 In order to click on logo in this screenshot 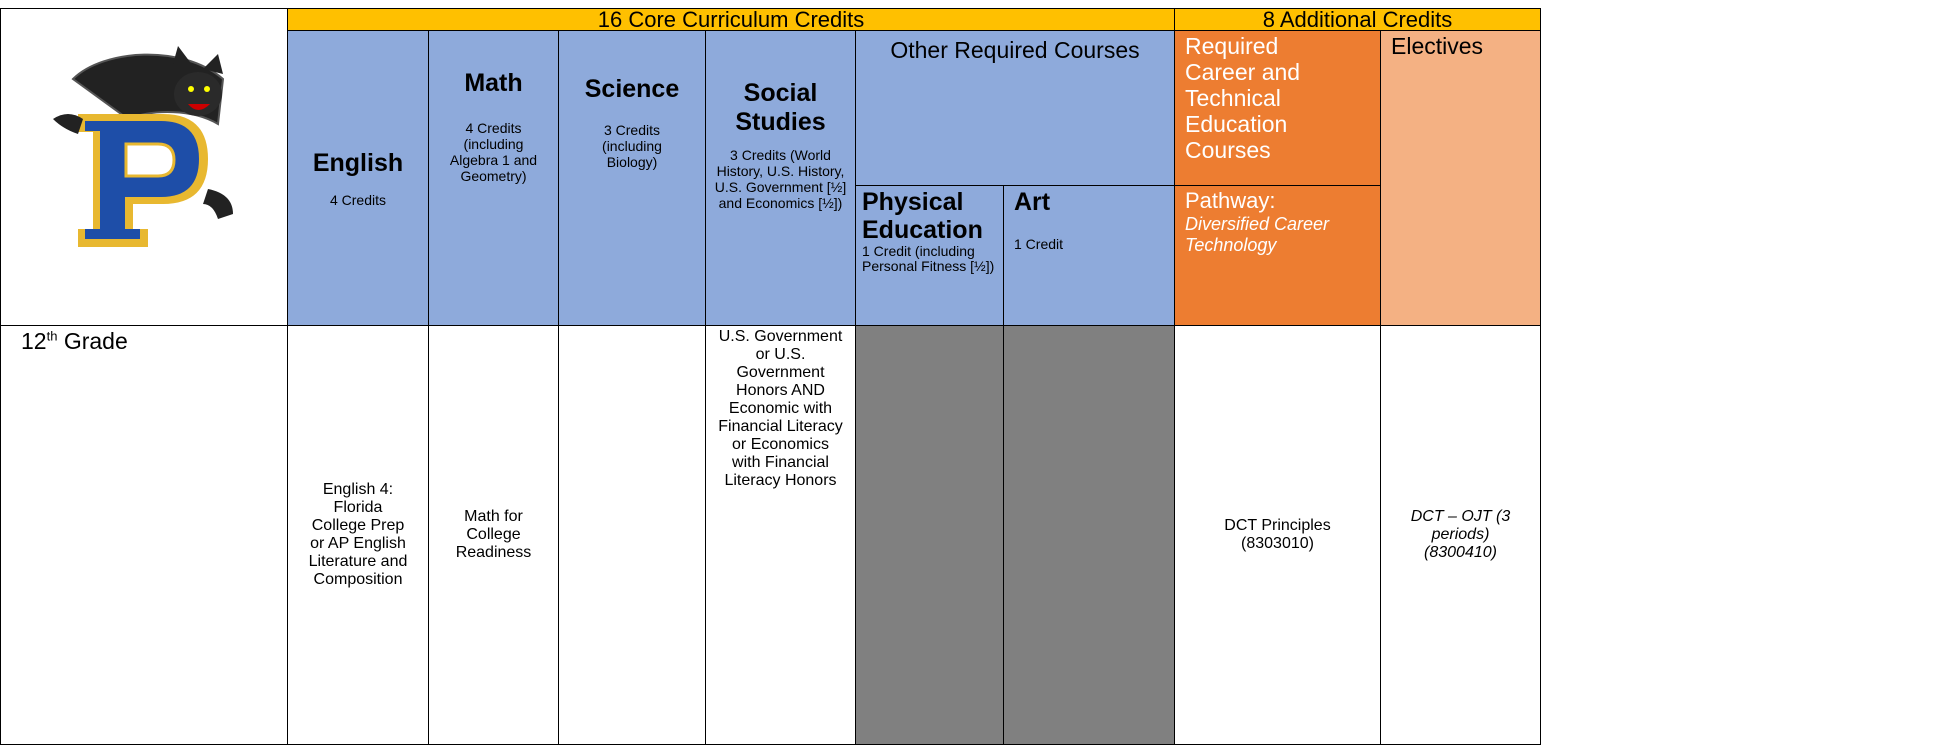, I will do `click(143, 146)`.